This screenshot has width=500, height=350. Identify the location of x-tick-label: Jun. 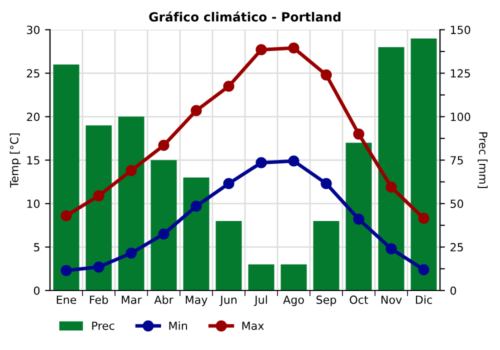
(227, 301).